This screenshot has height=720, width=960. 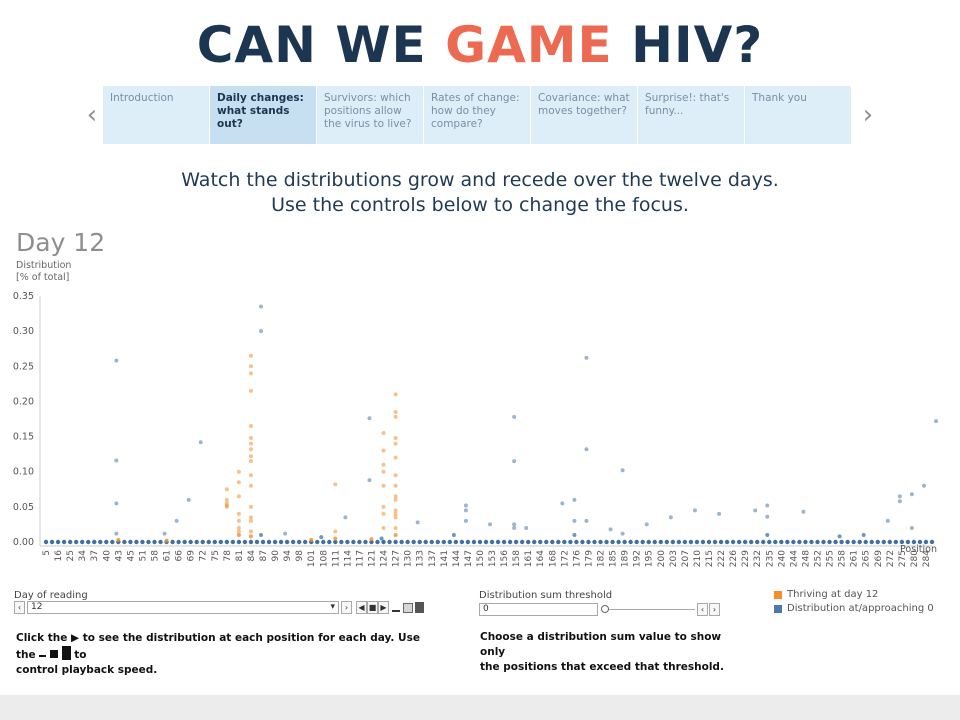 What do you see at coordinates (486, 609) in the screenshot?
I see `threshold-input-value: 0` at bounding box center [486, 609].